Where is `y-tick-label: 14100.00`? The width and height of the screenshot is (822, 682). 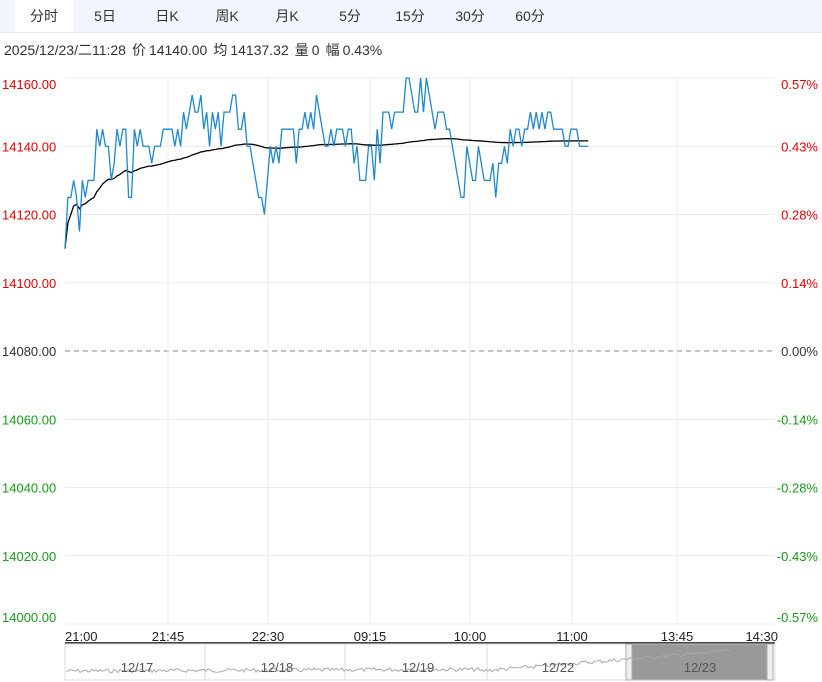
y-tick-label: 14100.00 is located at coordinates (29, 283).